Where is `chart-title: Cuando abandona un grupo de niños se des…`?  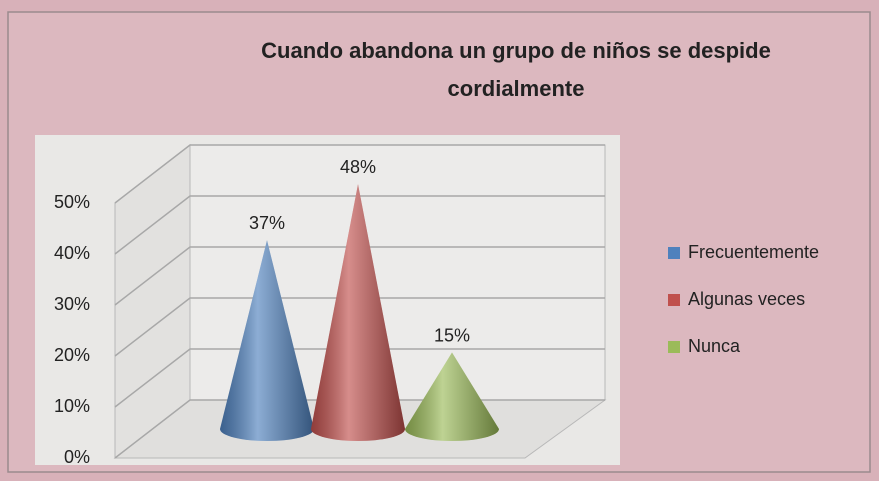 chart-title: Cuando abandona un grupo de niños se des… is located at coordinates (516, 69).